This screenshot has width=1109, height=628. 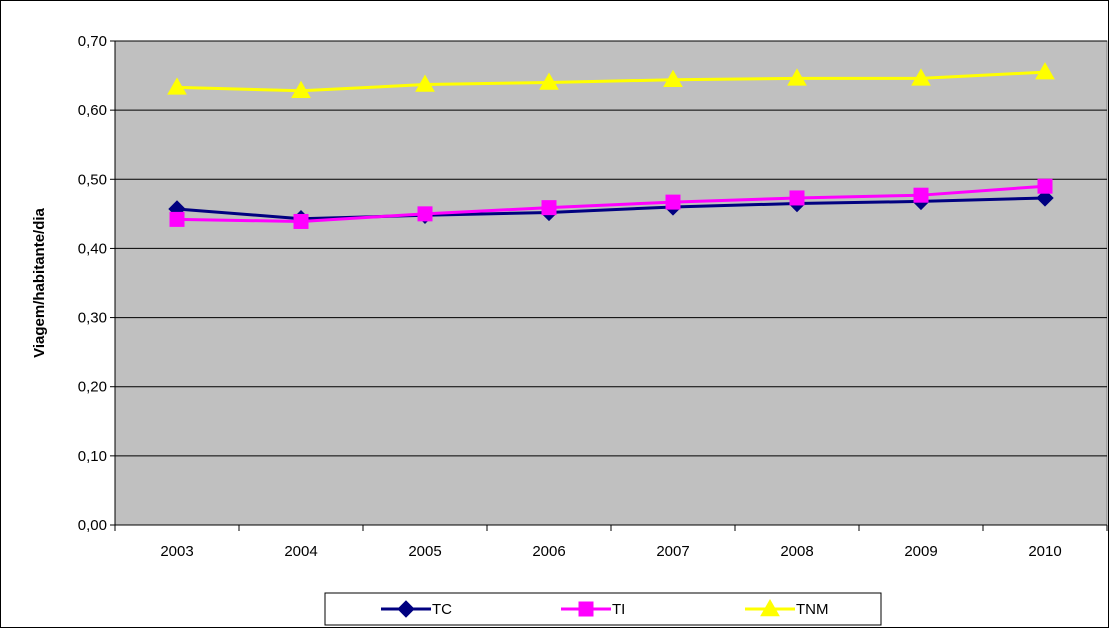 What do you see at coordinates (300, 551) in the screenshot?
I see `x-tick-label: 2004` at bounding box center [300, 551].